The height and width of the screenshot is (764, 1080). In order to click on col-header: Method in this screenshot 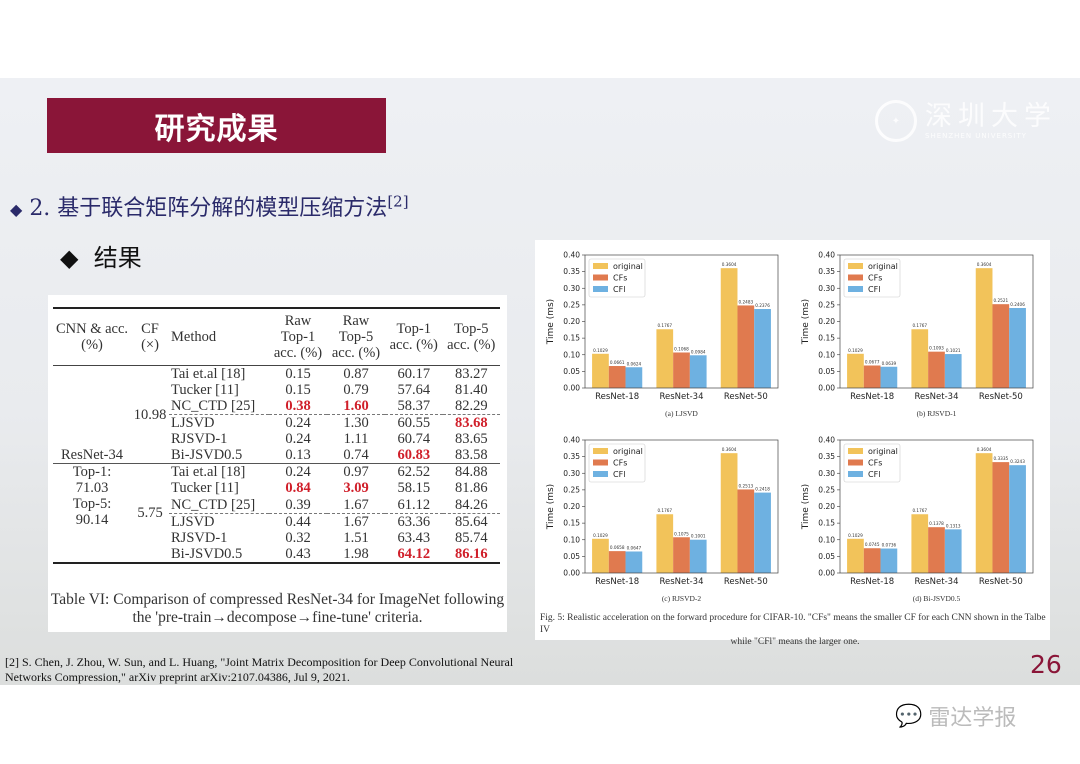, I will do `click(194, 337)`.